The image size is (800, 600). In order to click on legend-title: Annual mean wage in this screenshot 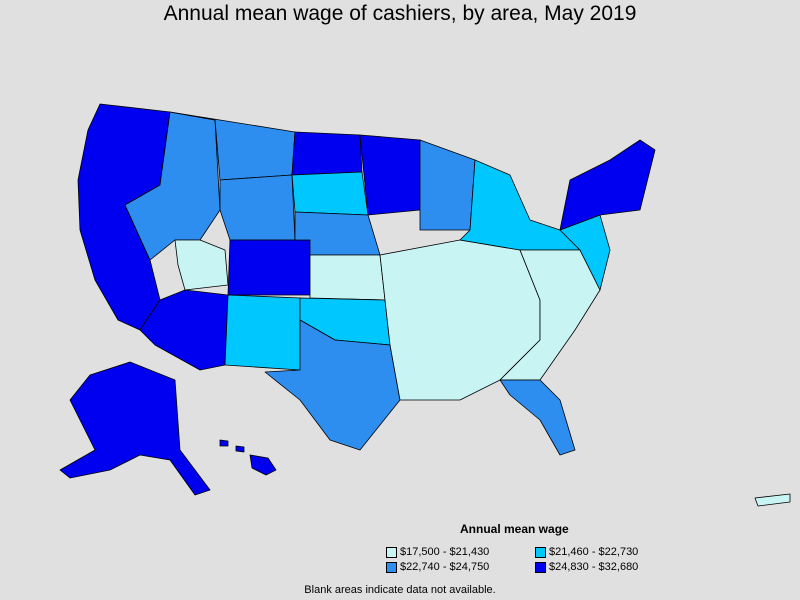, I will do `click(514, 529)`.